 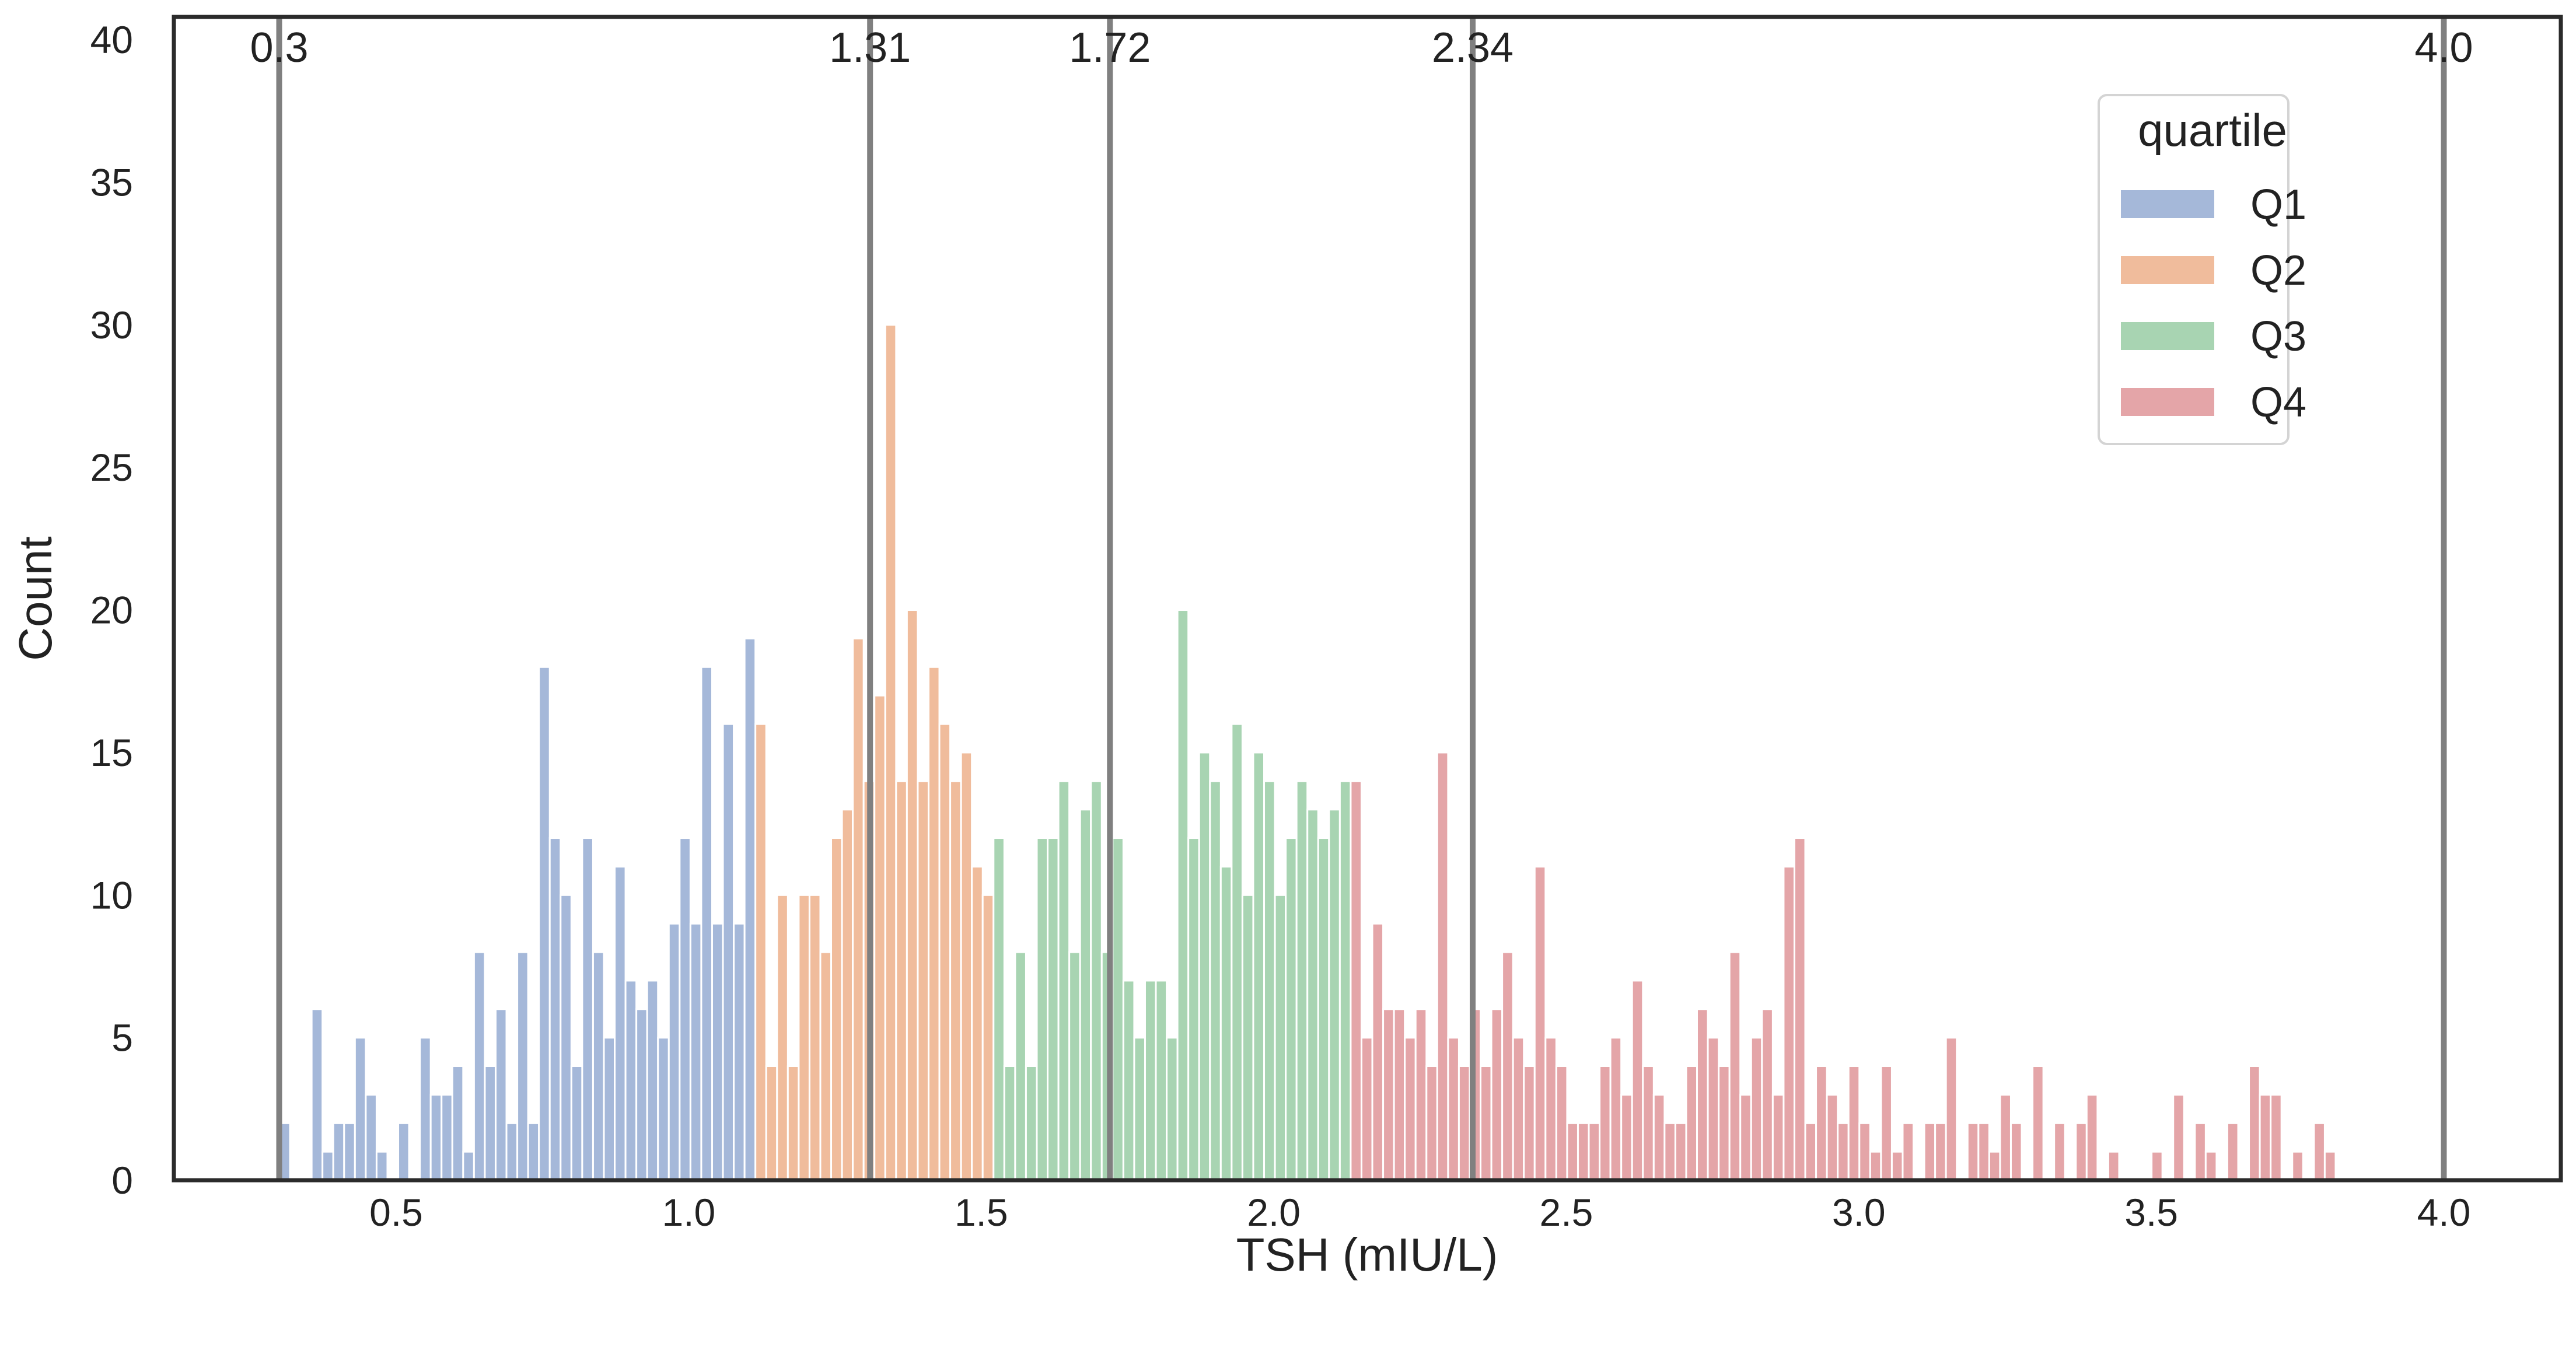 I want to click on x-tick-label: 3.5, so click(x=2151, y=1212).